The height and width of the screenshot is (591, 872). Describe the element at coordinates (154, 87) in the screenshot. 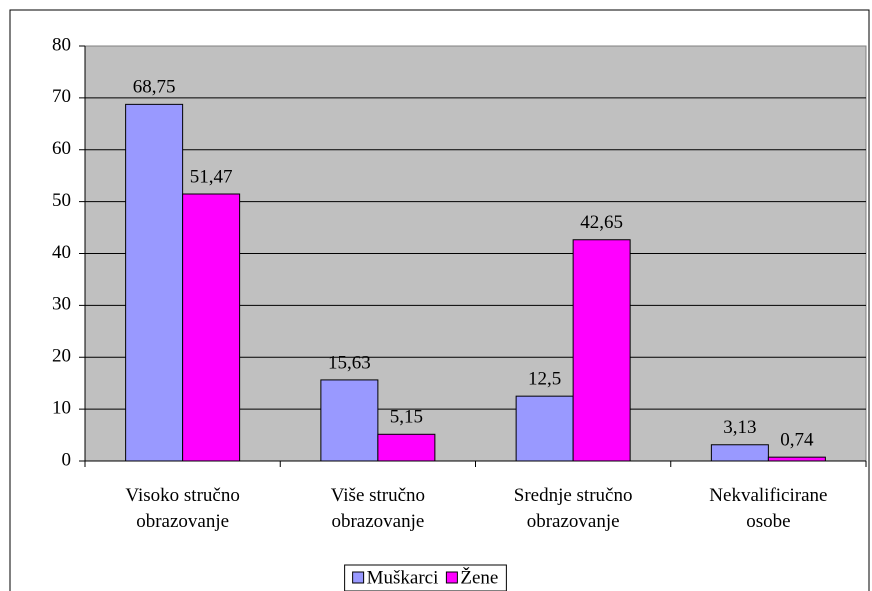

I see `data-label: 68,75` at that location.